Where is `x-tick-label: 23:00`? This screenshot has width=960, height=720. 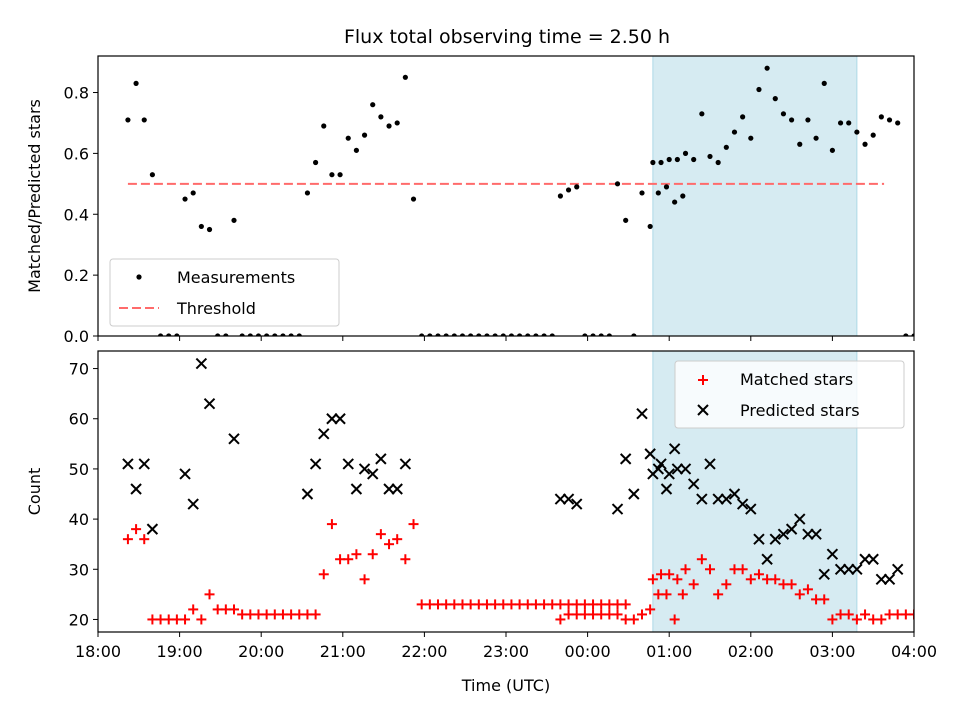 x-tick-label: 23:00 is located at coordinates (506, 651).